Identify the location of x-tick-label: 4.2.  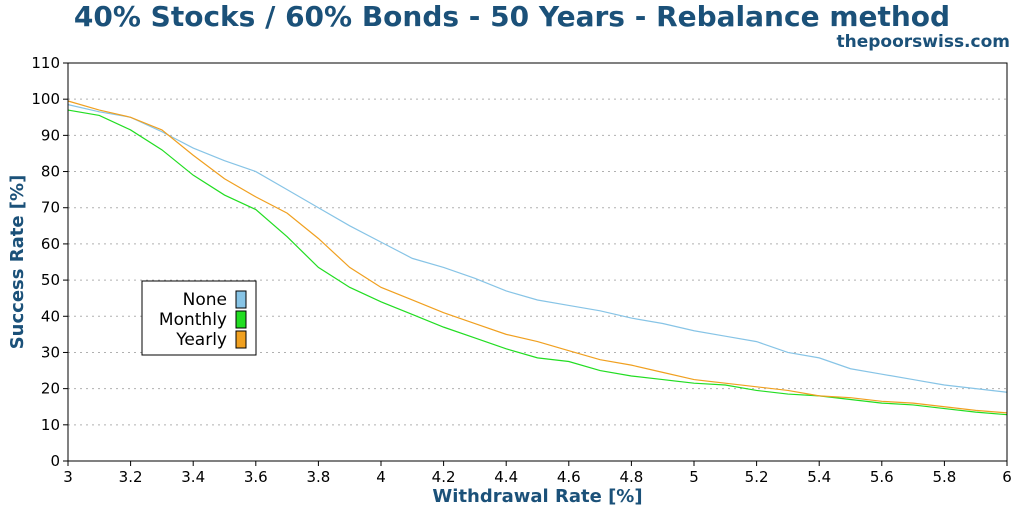
(444, 477).